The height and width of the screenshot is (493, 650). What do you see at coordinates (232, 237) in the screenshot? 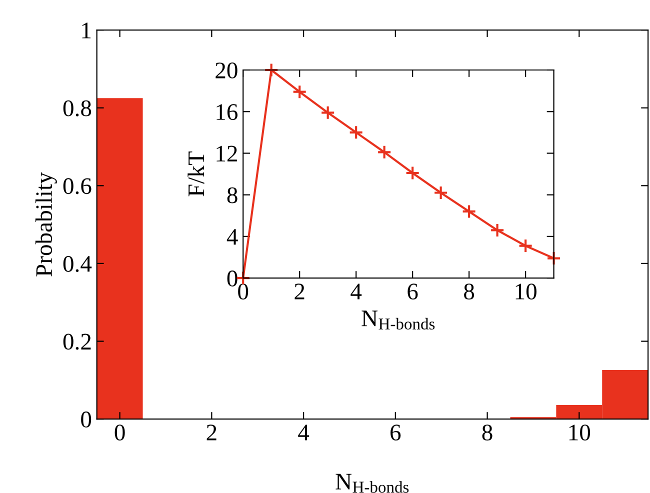
I see `y-tick-label: 4` at bounding box center [232, 237].